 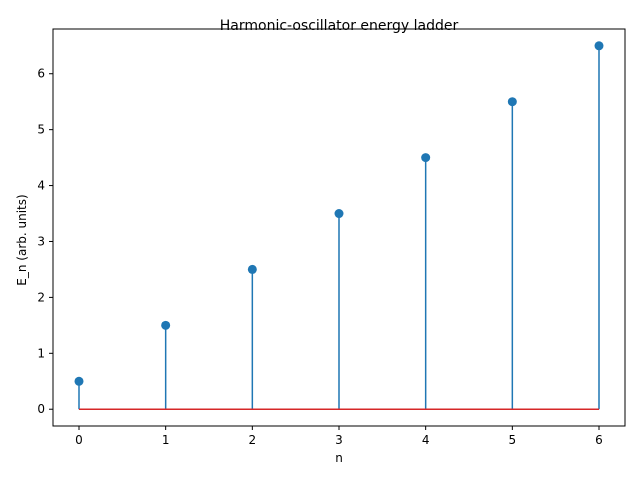 What do you see at coordinates (253, 440) in the screenshot?
I see `x-tick-label: 2` at bounding box center [253, 440].